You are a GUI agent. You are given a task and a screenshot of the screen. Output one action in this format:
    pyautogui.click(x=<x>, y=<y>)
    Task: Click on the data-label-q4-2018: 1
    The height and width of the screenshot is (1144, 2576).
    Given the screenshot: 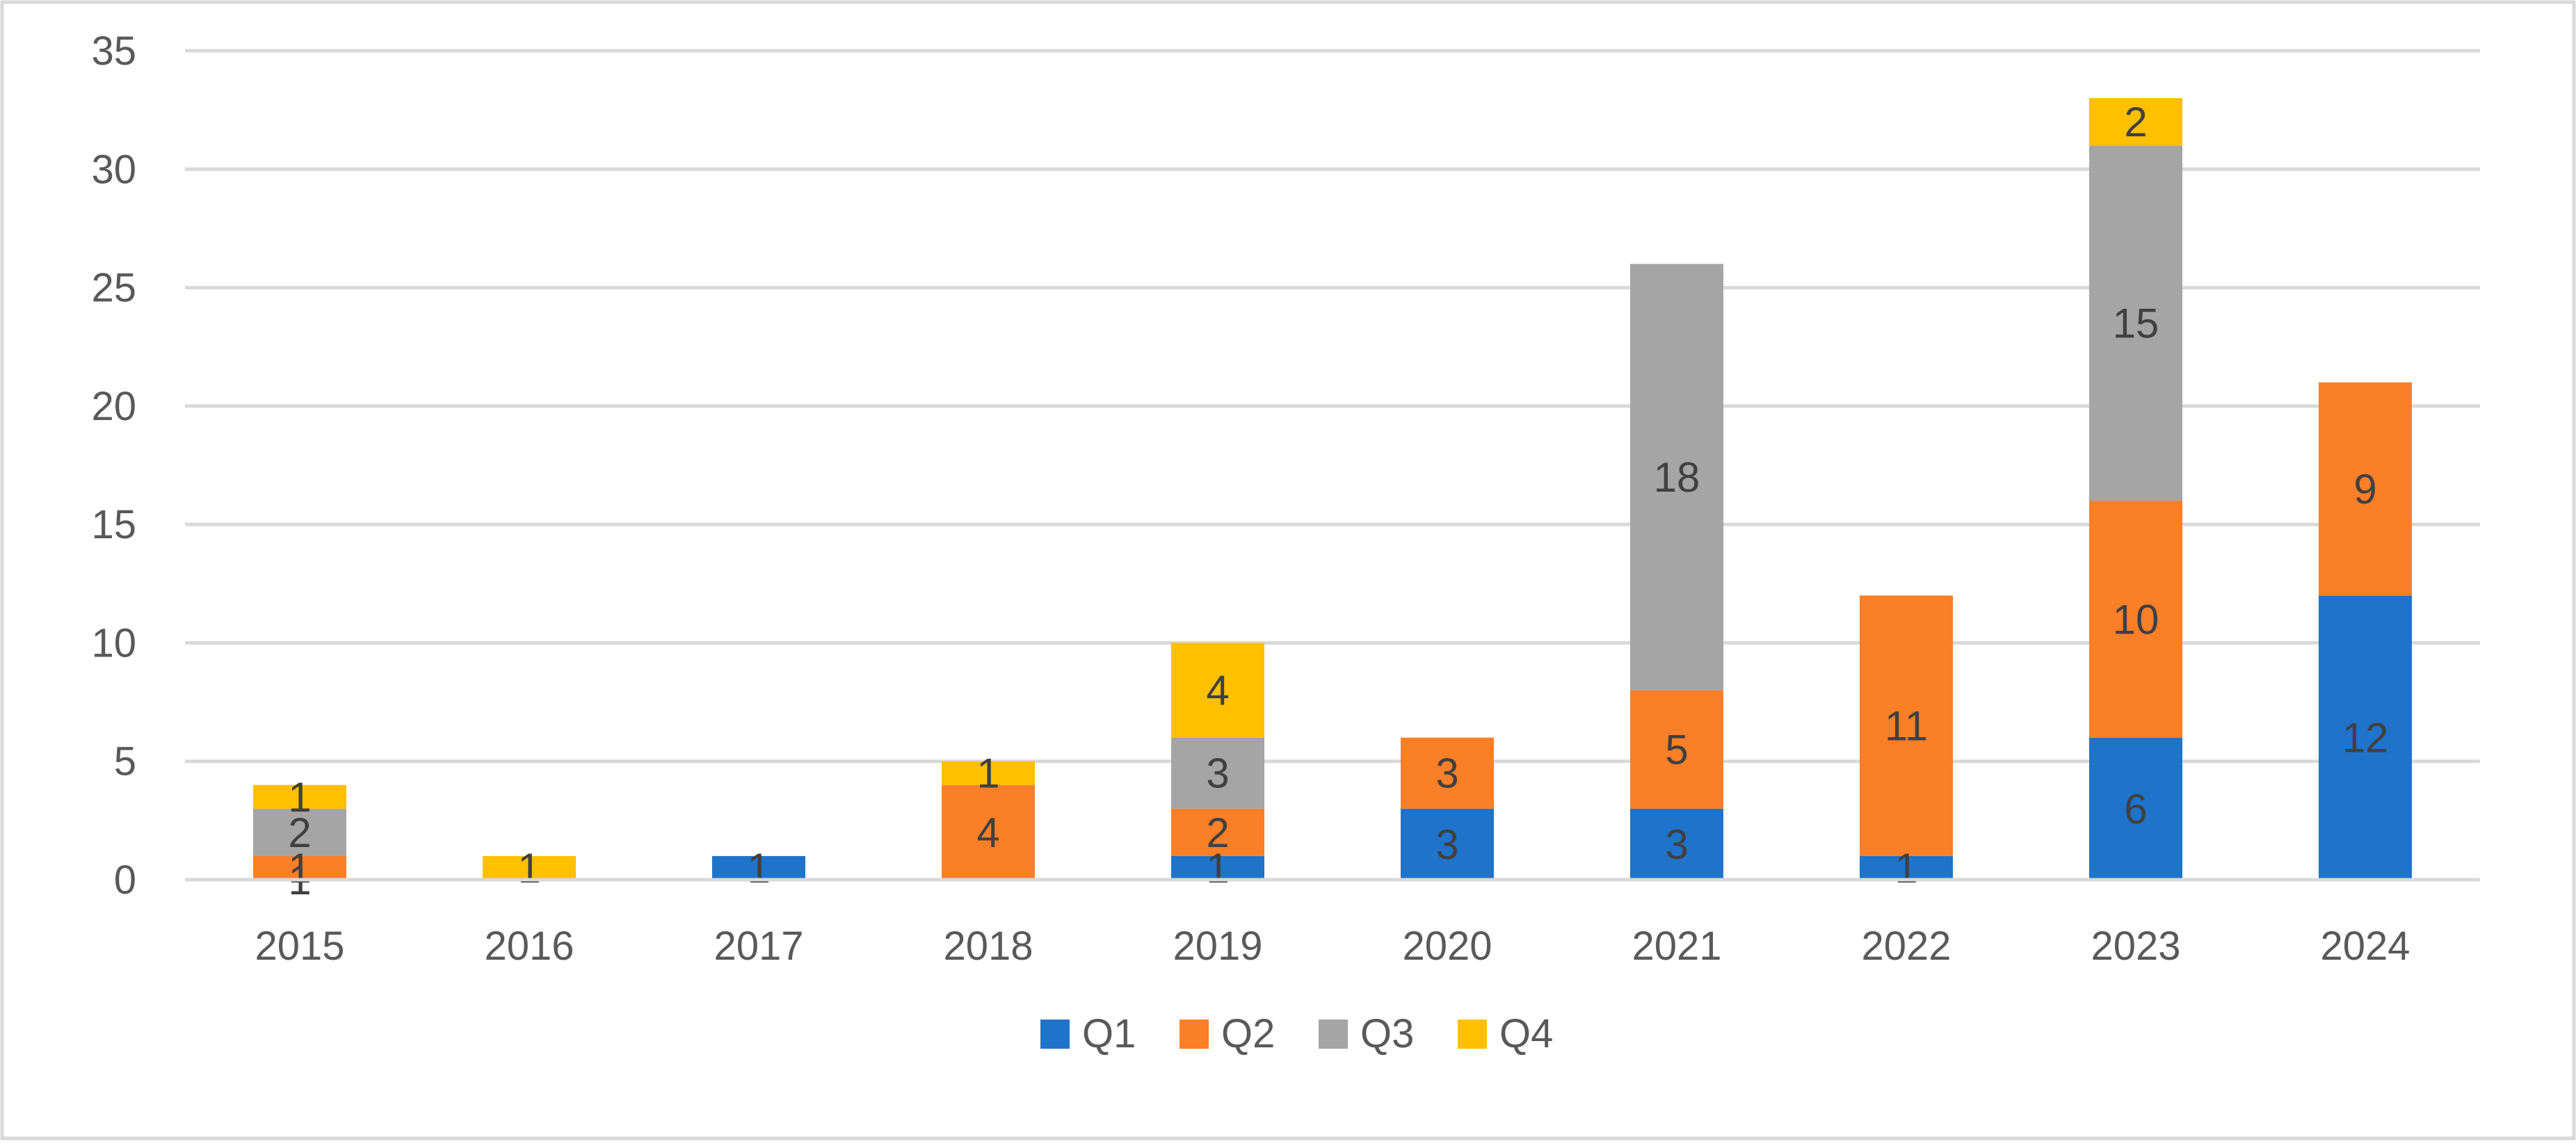 What is the action you would take?
    pyautogui.click(x=988, y=774)
    